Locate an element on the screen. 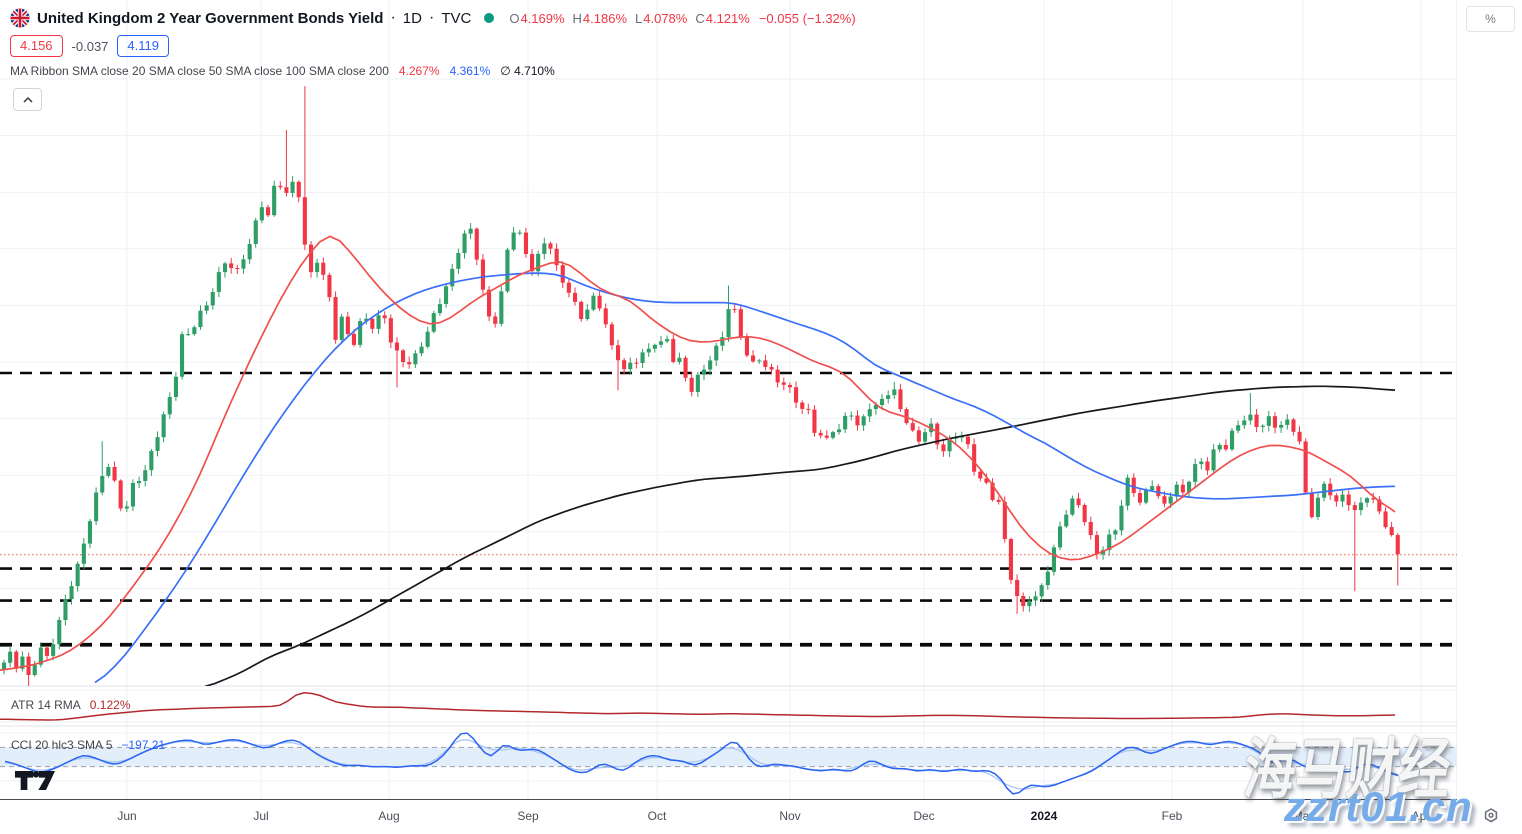 The image size is (1522, 834). high-value: 4.186% is located at coordinates (605, 18).